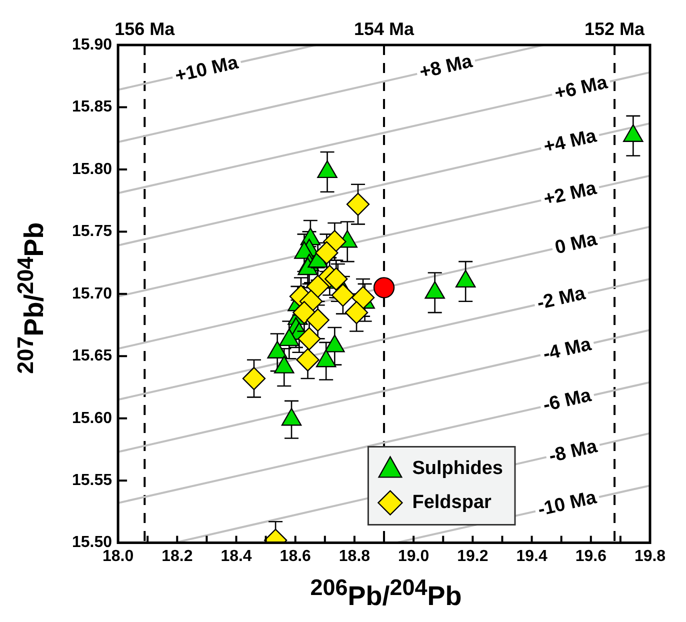 The height and width of the screenshot is (622, 686). Describe the element at coordinates (567, 400) in the screenshot. I see `annotation: -6 Ma` at that location.